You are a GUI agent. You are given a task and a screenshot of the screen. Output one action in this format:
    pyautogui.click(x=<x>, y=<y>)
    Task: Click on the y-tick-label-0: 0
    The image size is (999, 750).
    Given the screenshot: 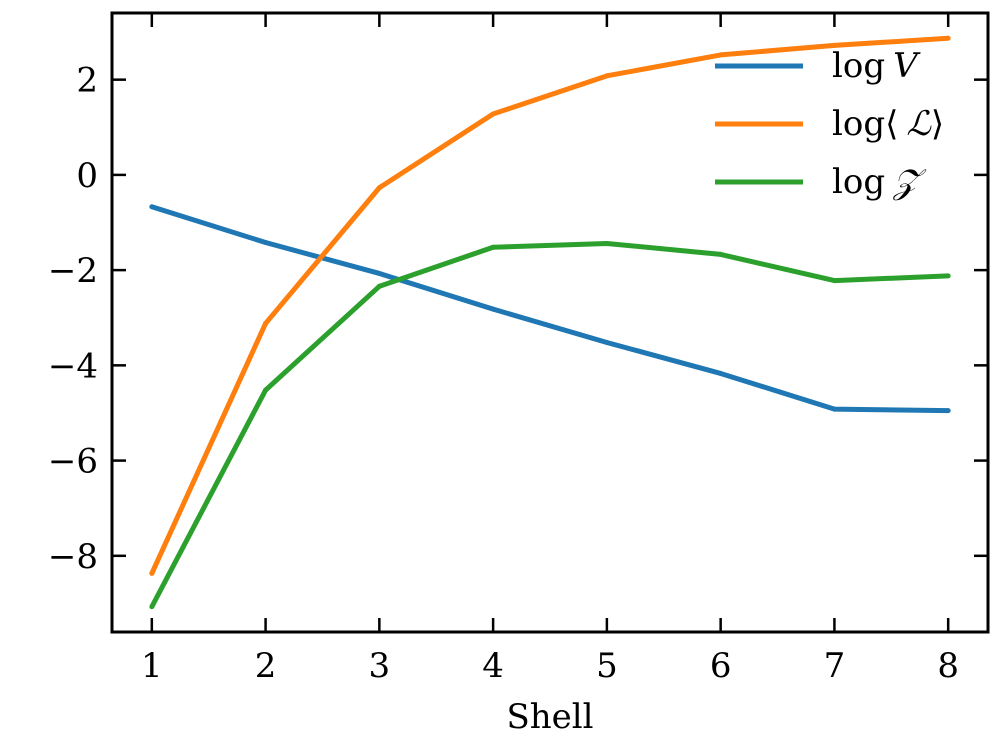 What is the action you would take?
    pyautogui.click(x=87, y=176)
    